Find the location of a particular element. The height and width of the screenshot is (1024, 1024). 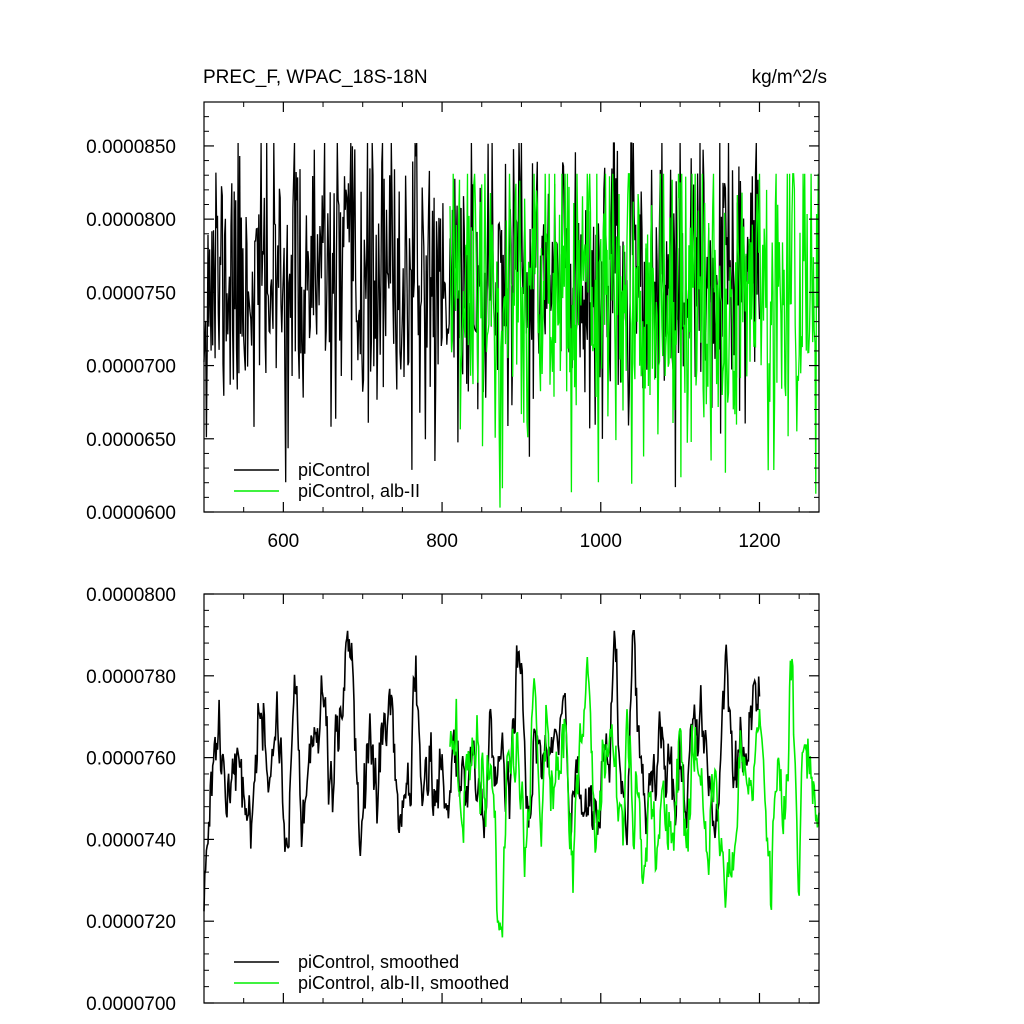

x-tick-label: 600 is located at coordinates (284, 541).